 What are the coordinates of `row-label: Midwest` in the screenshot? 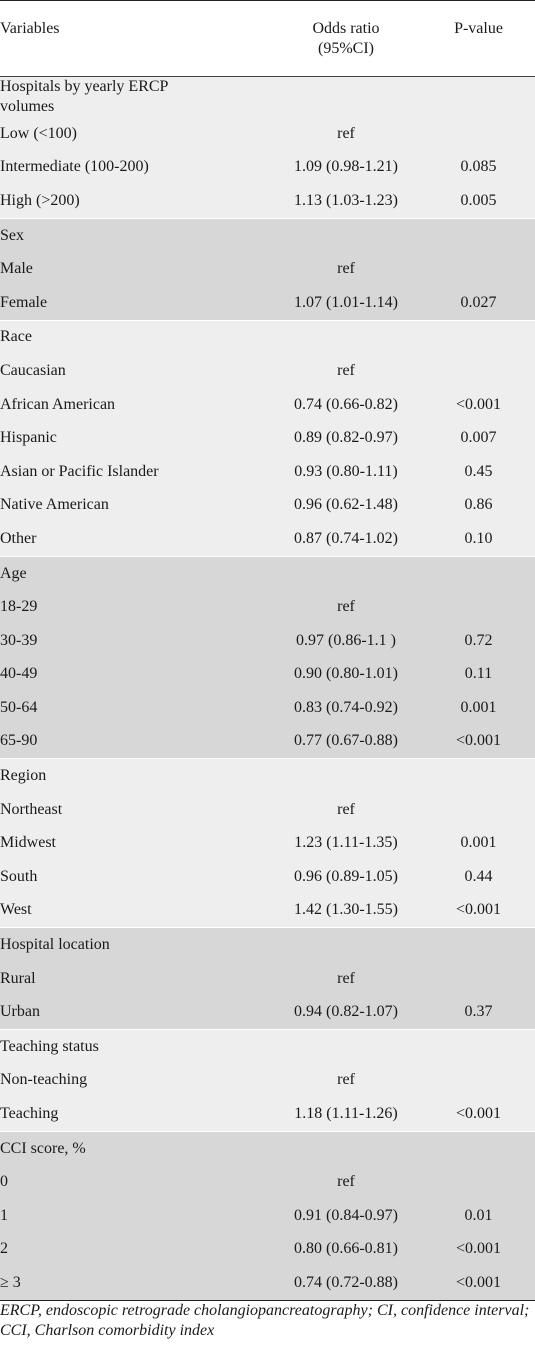 It's located at (28, 843).